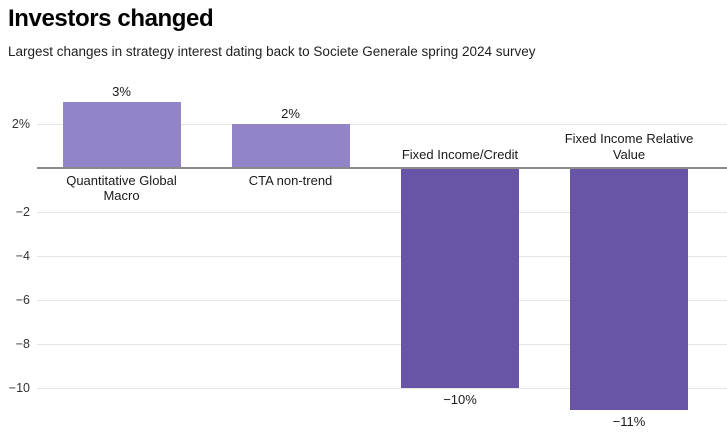 The width and height of the screenshot is (727, 445). What do you see at coordinates (629, 421) in the screenshot?
I see `bar-value-label: −11%` at bounding box center [629, 421].